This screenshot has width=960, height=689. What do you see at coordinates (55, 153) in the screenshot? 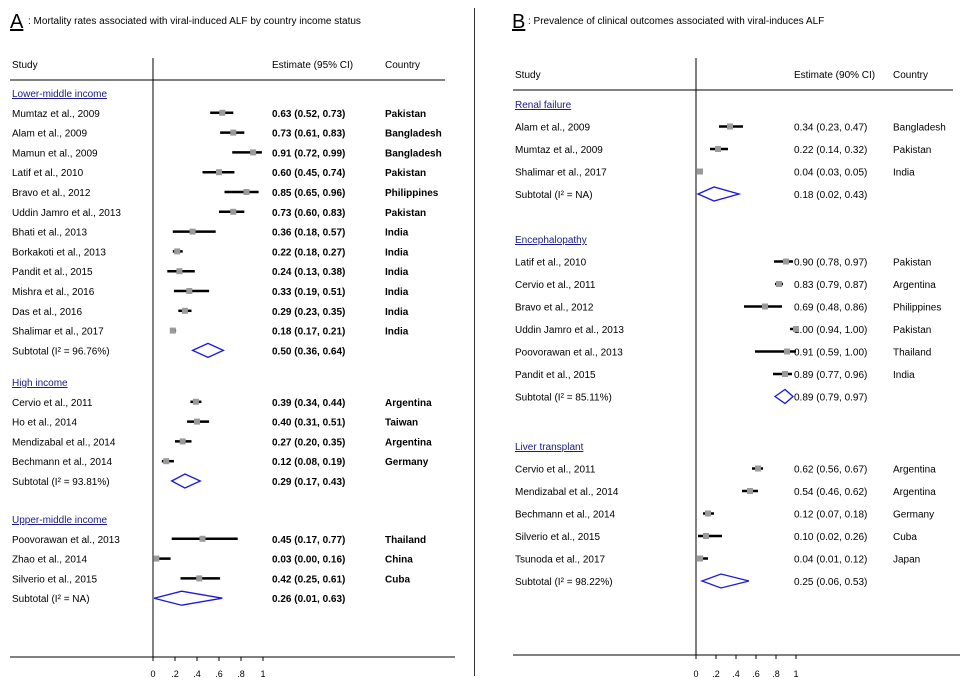
I see `study-name: Mamun et al., 2009` at bounding box center [55, 153].